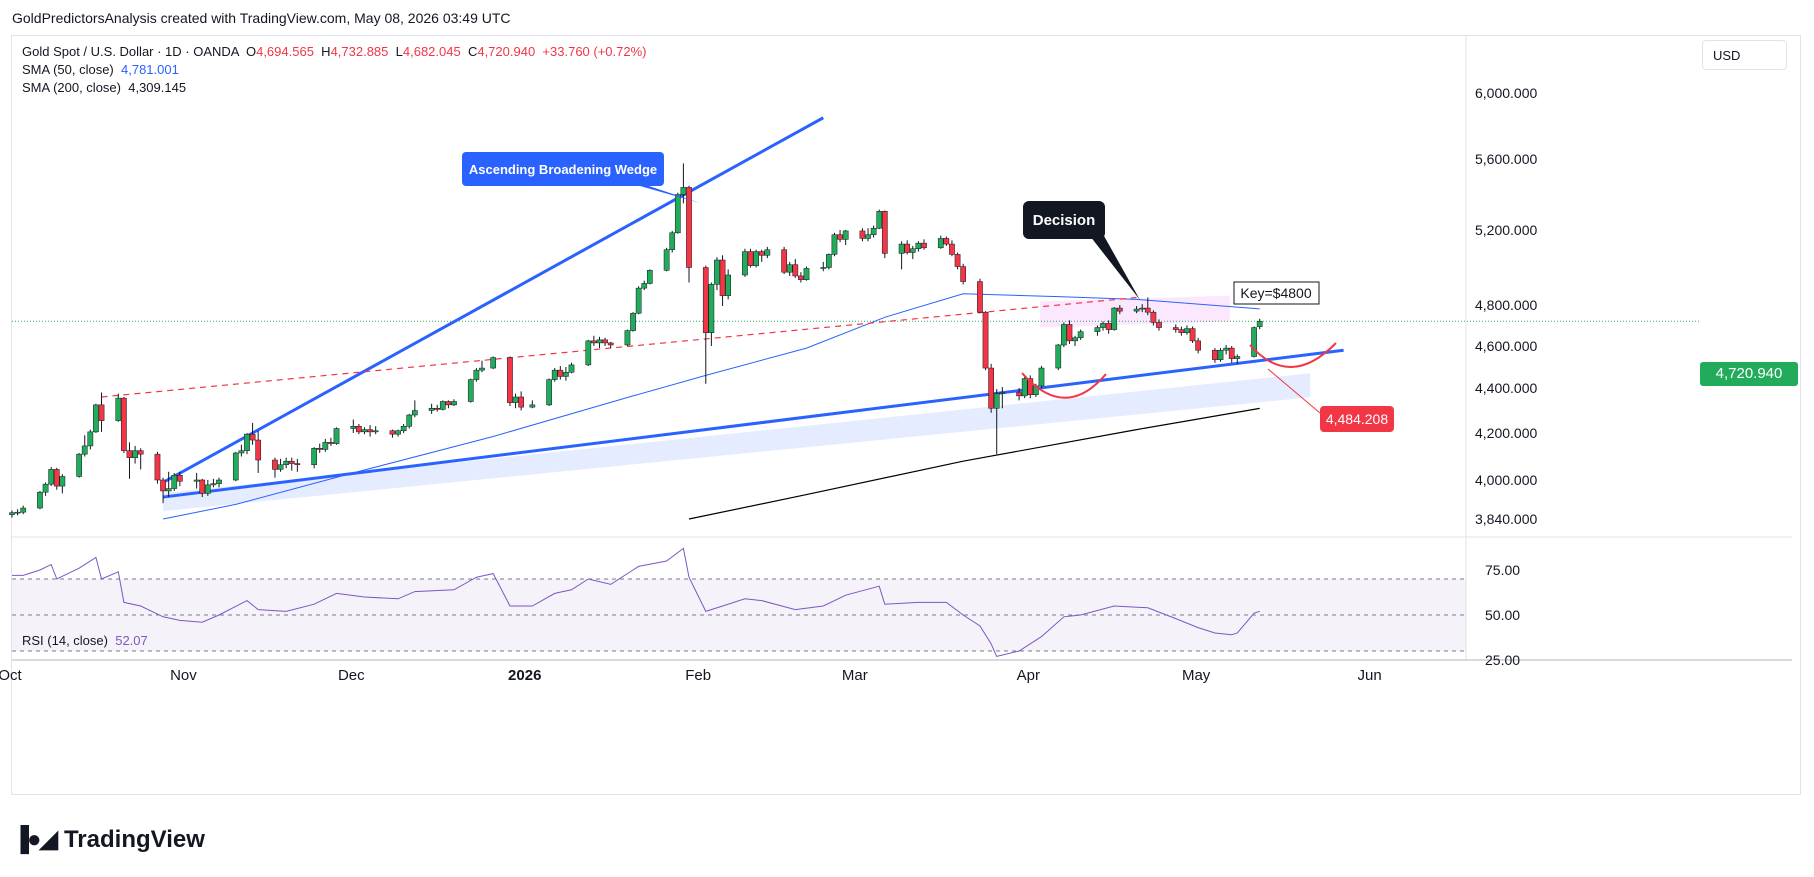 This screenshot has height=877, width=1814. Describe the element at coordinates (1744, 55) in the screenshot. I see `currency-selector: USD` at that location.